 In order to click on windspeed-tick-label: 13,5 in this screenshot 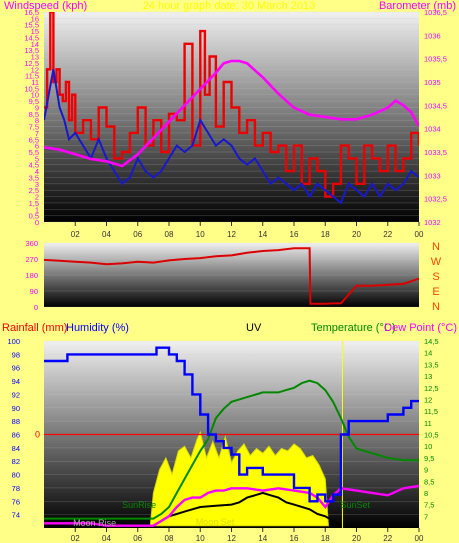, I will do `click(31, 50)`.